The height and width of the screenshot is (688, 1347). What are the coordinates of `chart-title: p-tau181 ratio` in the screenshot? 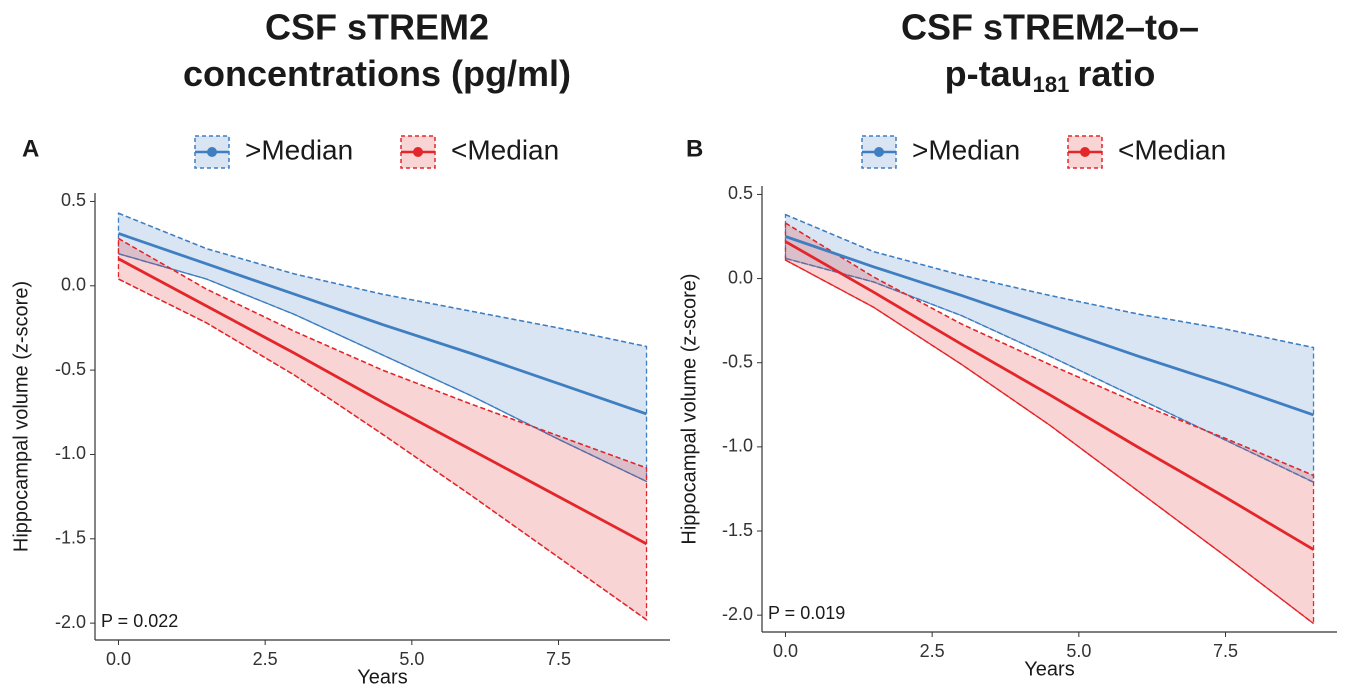 It's located at (1050, 75).